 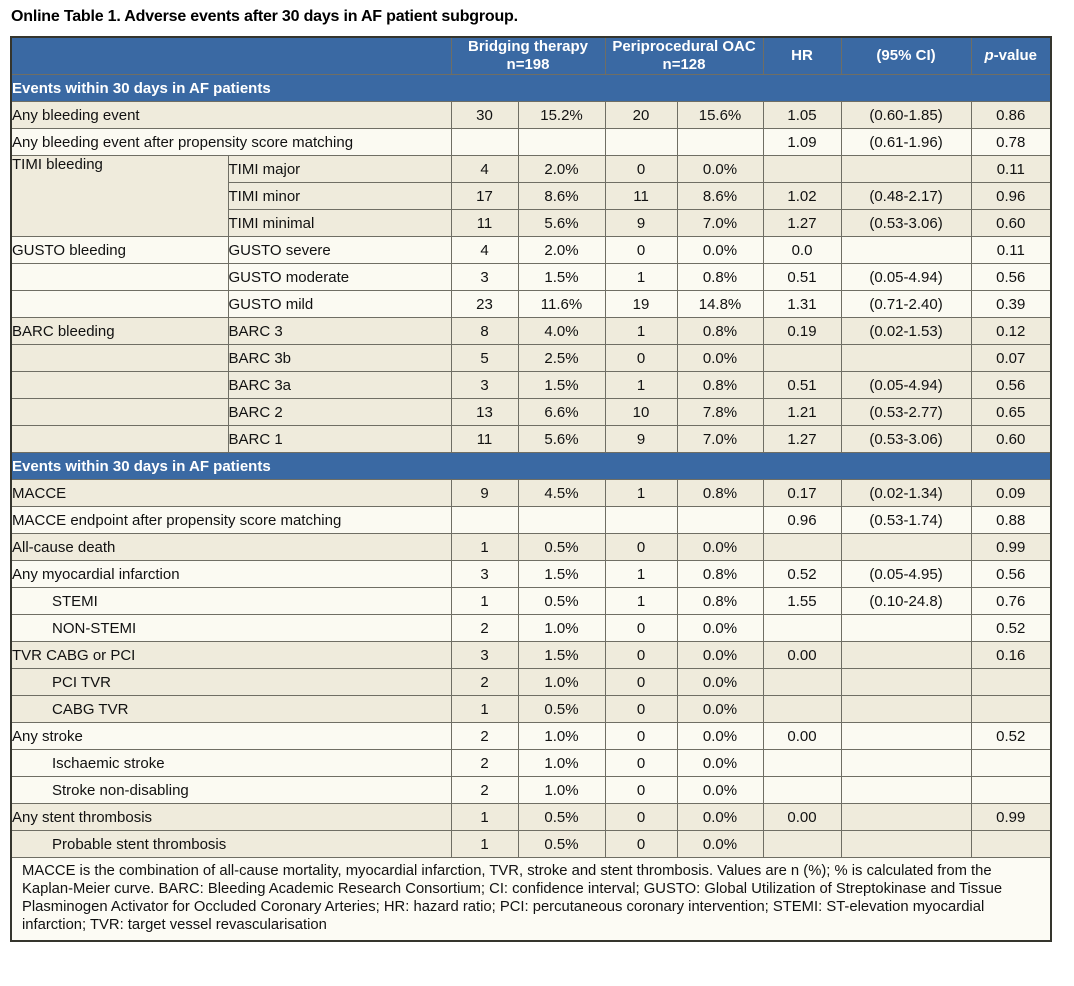 What do you see at coordinates (484, 115) in the screenshot?
I see `cell-bridging-n: 30` at bounding box center [484, 115].